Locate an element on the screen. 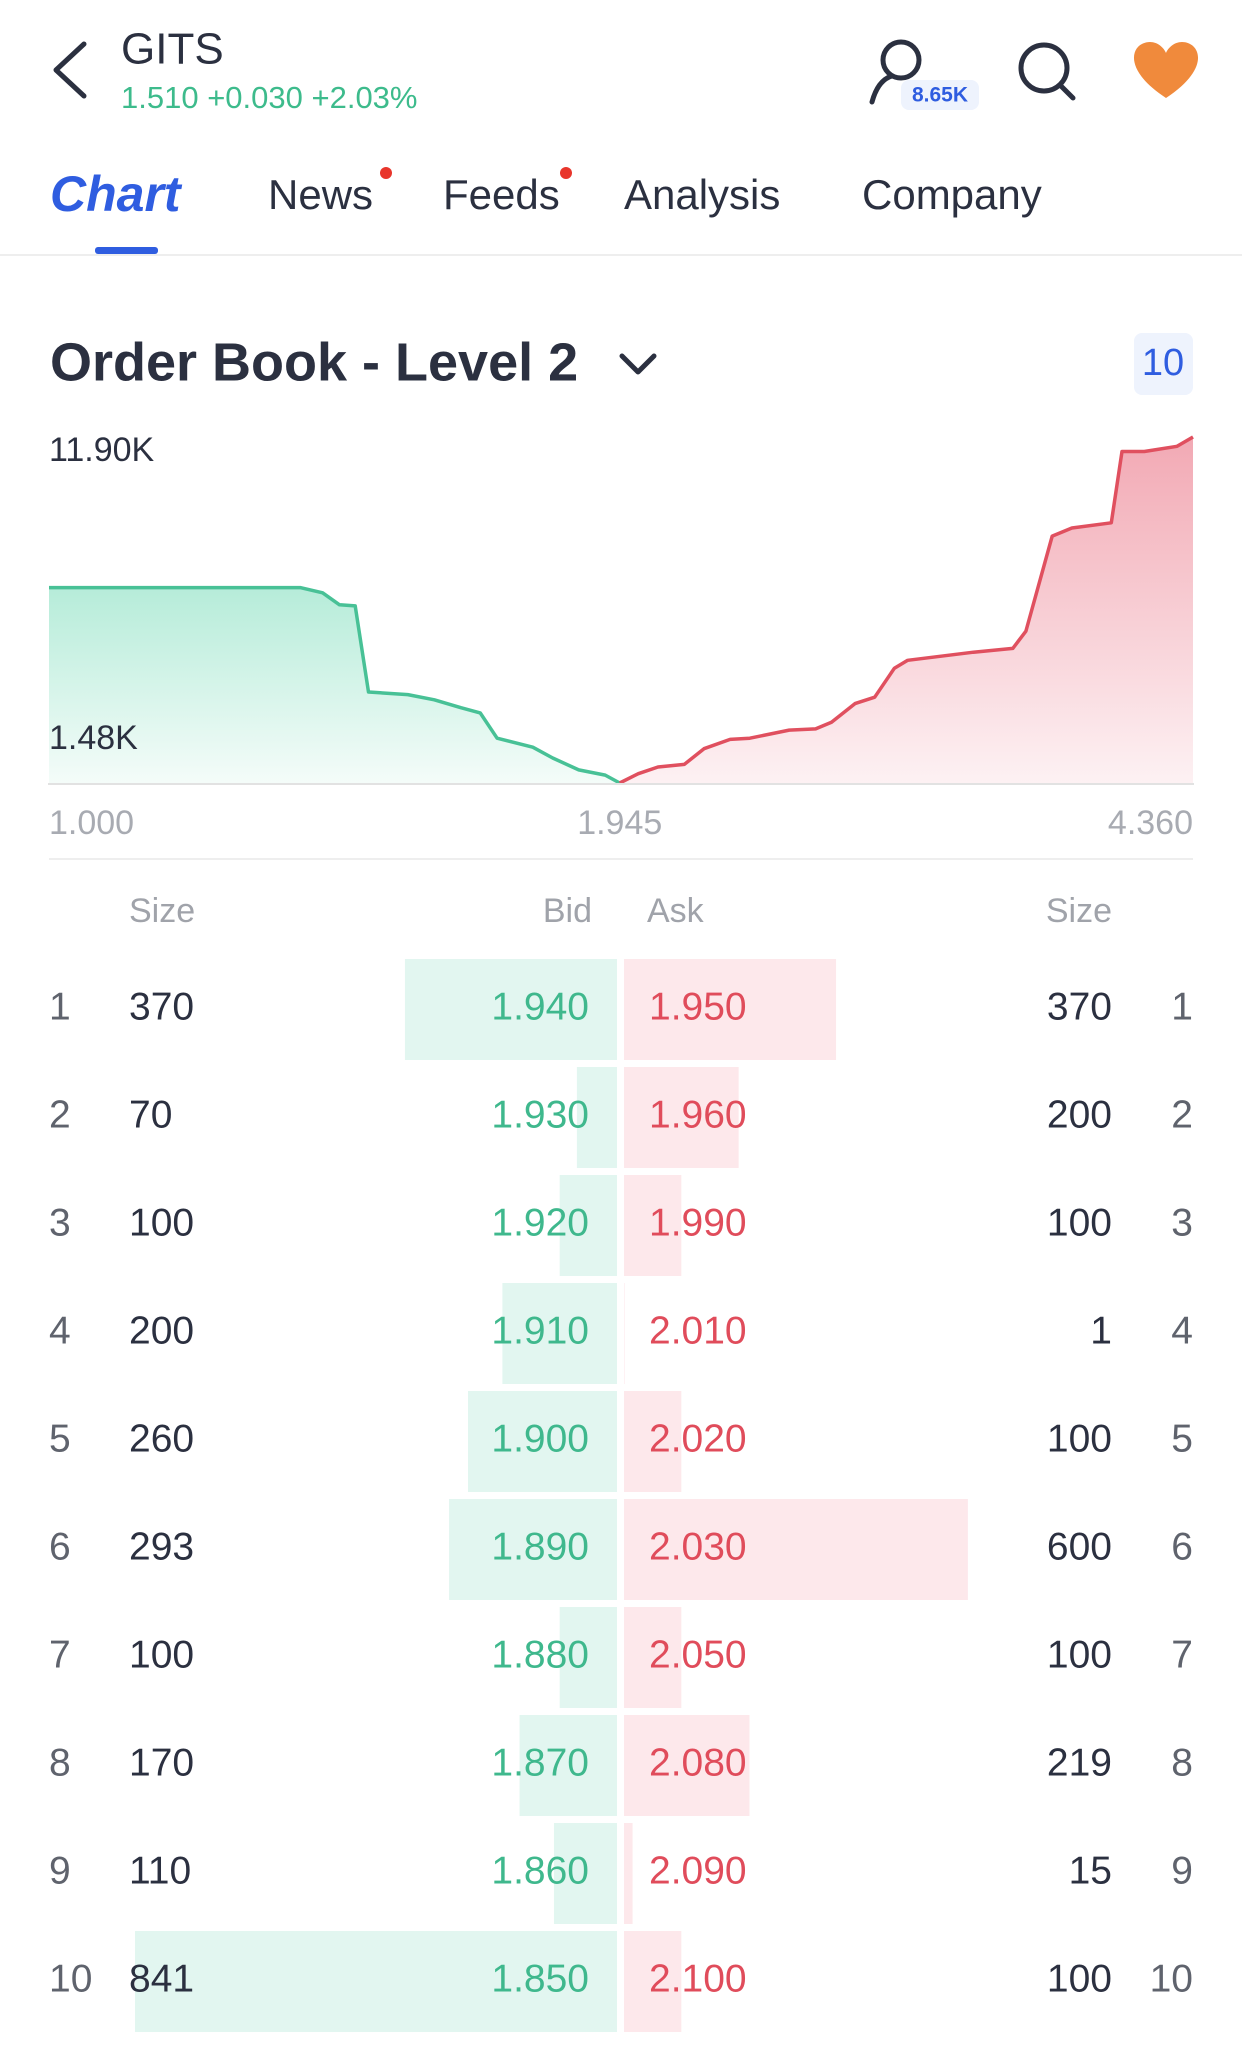 Image resolution: width=1242 pixels, height=2063 pixels. depth-value: 10 is located at coordinates (1163, 363).